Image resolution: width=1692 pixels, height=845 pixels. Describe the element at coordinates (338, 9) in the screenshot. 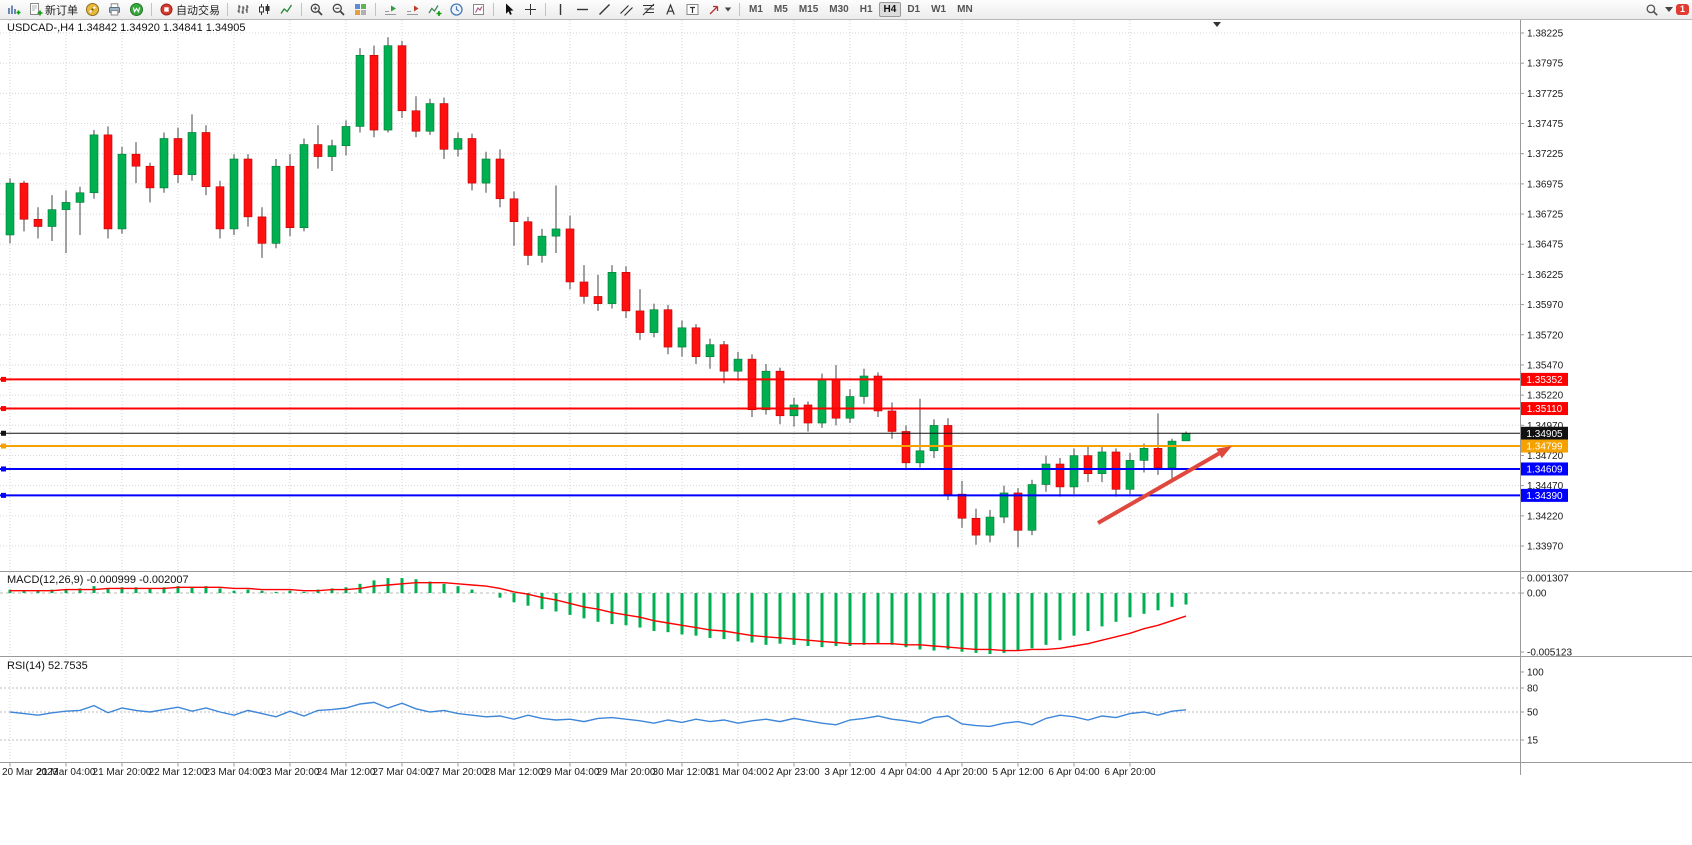

I see `zoom-out-button` at that location.